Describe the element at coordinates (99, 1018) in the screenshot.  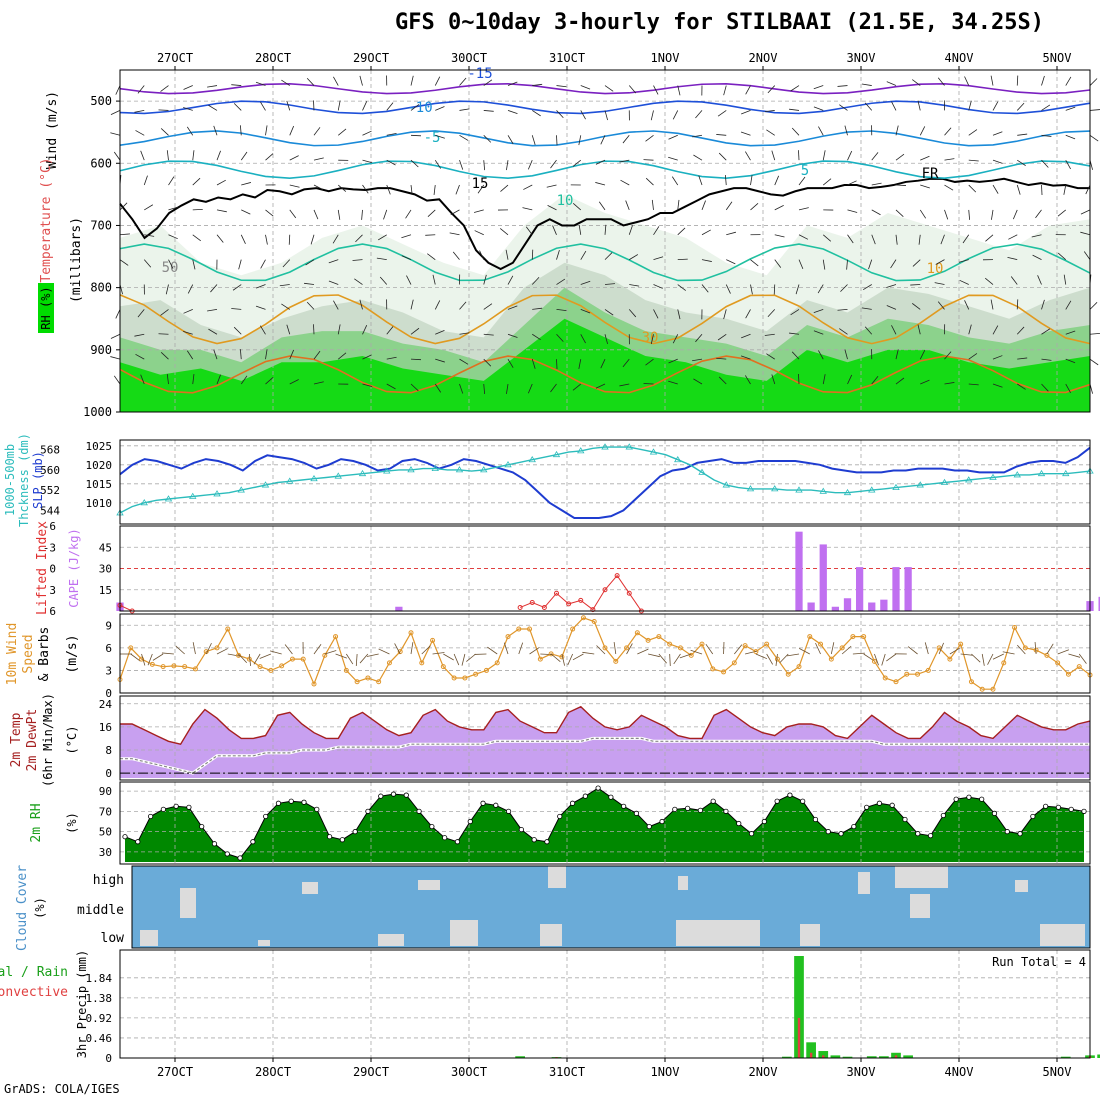
I see `precip-tick: 0.92` at that location.